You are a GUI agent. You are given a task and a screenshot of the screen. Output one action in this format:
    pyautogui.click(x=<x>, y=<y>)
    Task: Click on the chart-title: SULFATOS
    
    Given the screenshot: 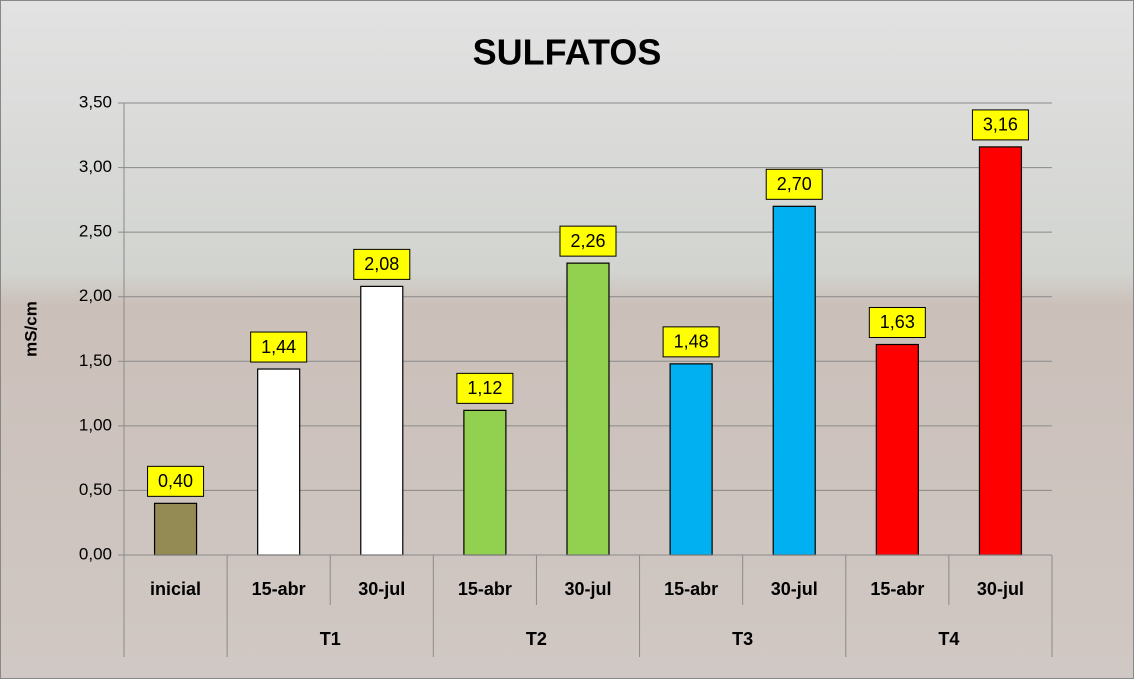 What is the action you would take?
    pyautogui.click(x=567, y=52)
    